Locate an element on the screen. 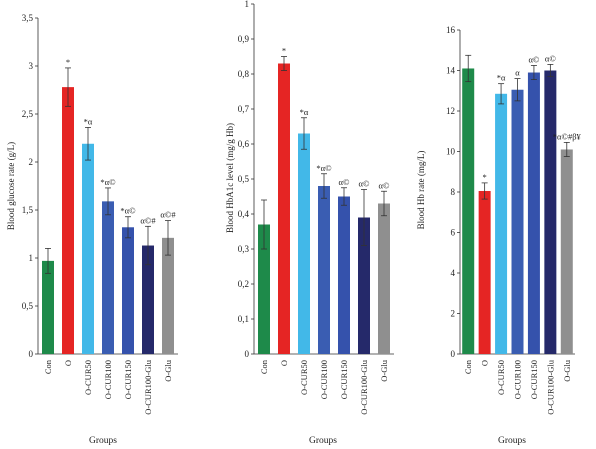 The height and width of the screenshot is (449, 596). y-tick-label: 2,5 is located at coordinates (28, 114).